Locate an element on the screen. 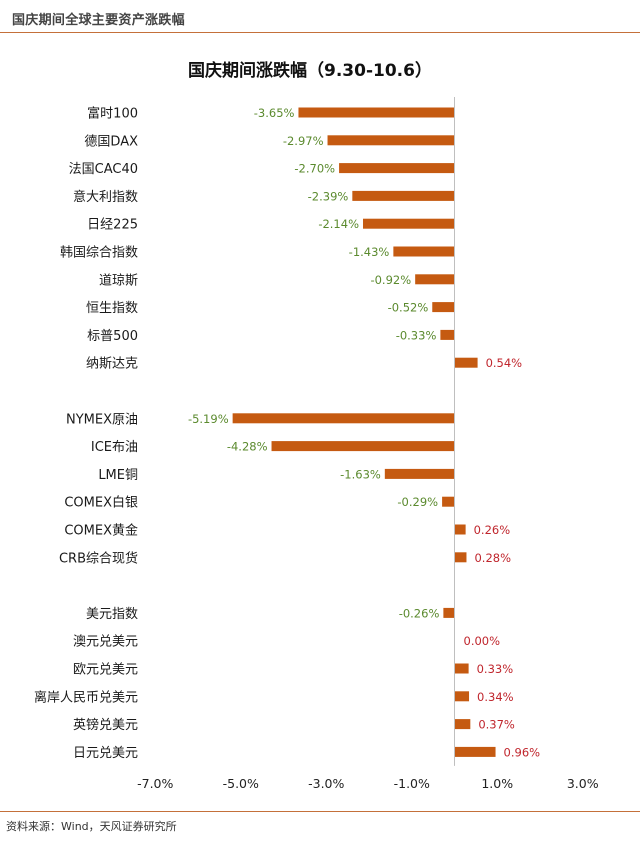 This screenshot has height=843, width=640. data-label: 0.96% is located at coordinates (522, 752).